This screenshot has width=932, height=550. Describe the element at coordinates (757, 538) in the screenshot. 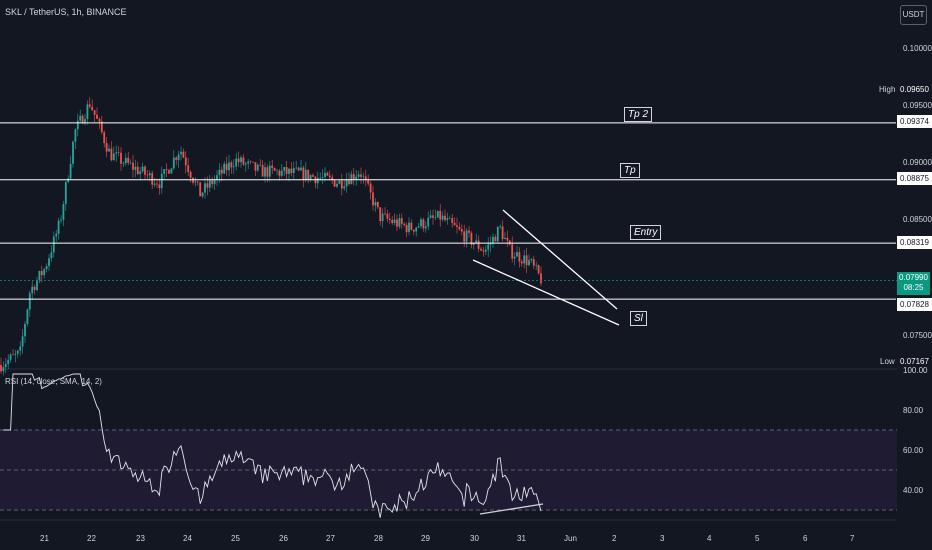

I see `time-label: 5` at that location.